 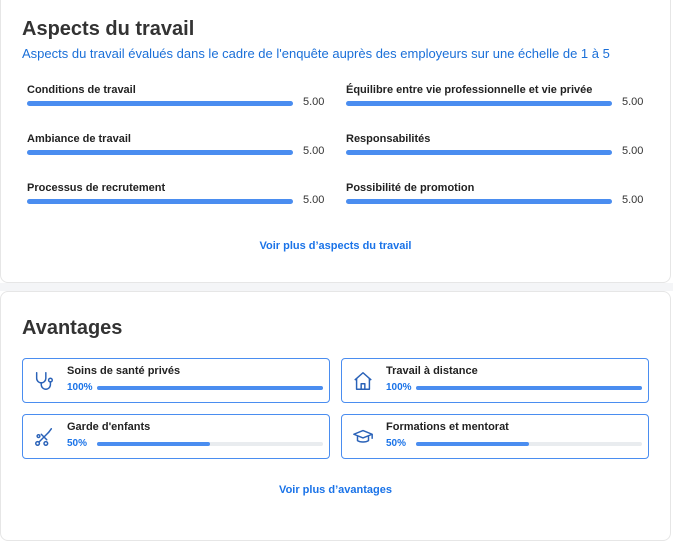 I want to click on benefit-card-remote: Travail à distance 100%, so click(x=495, y=380).